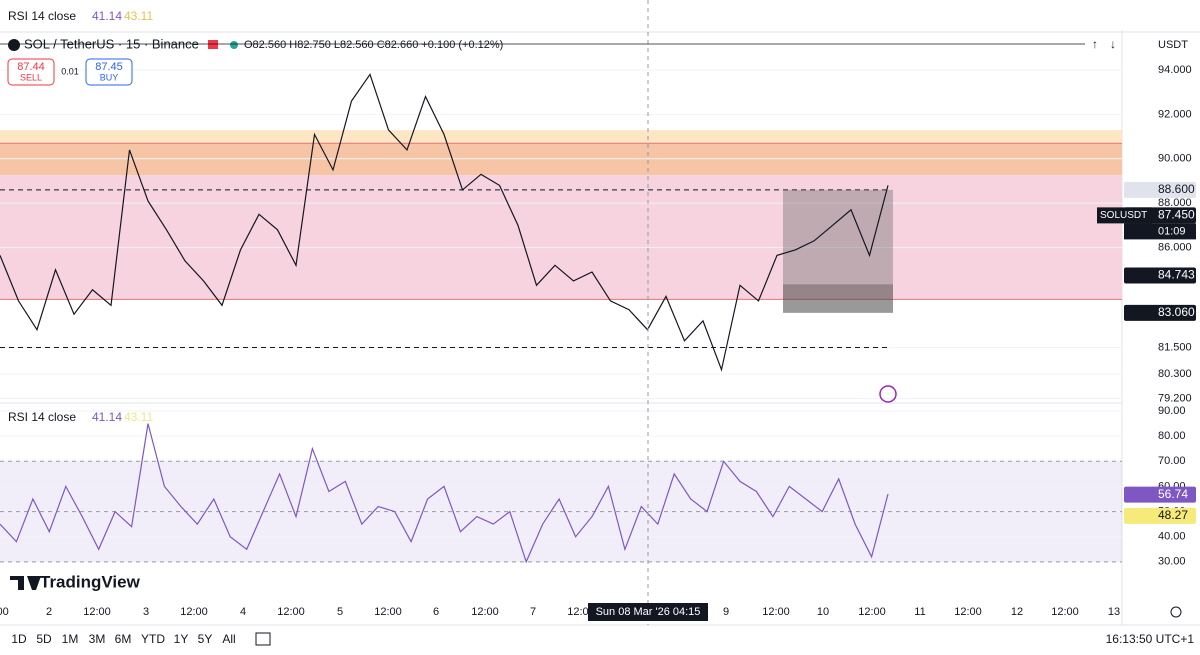 The width and height of the screenshot is (1200, 655). What do you see at coordinates (1172, 537) in the screenshot?
I see `y-tick-label: 40.00` at bounding box center [1172, 537].